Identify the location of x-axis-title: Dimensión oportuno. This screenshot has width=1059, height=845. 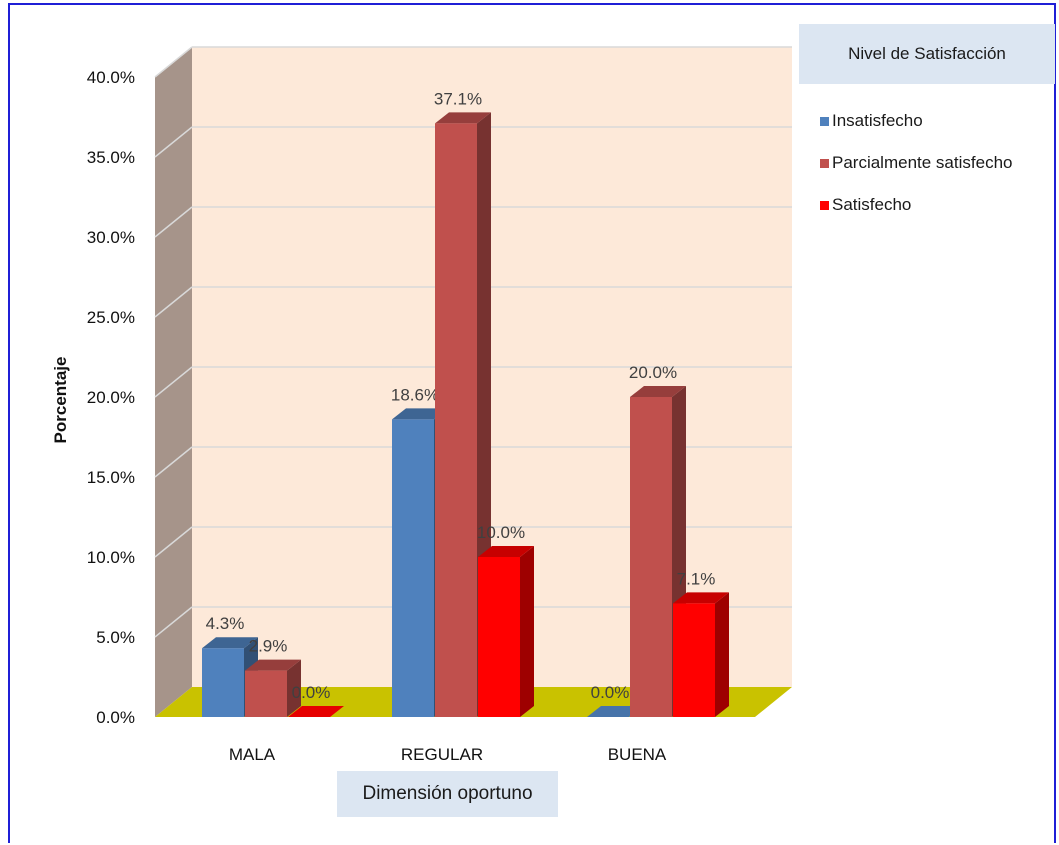
(447, 794).